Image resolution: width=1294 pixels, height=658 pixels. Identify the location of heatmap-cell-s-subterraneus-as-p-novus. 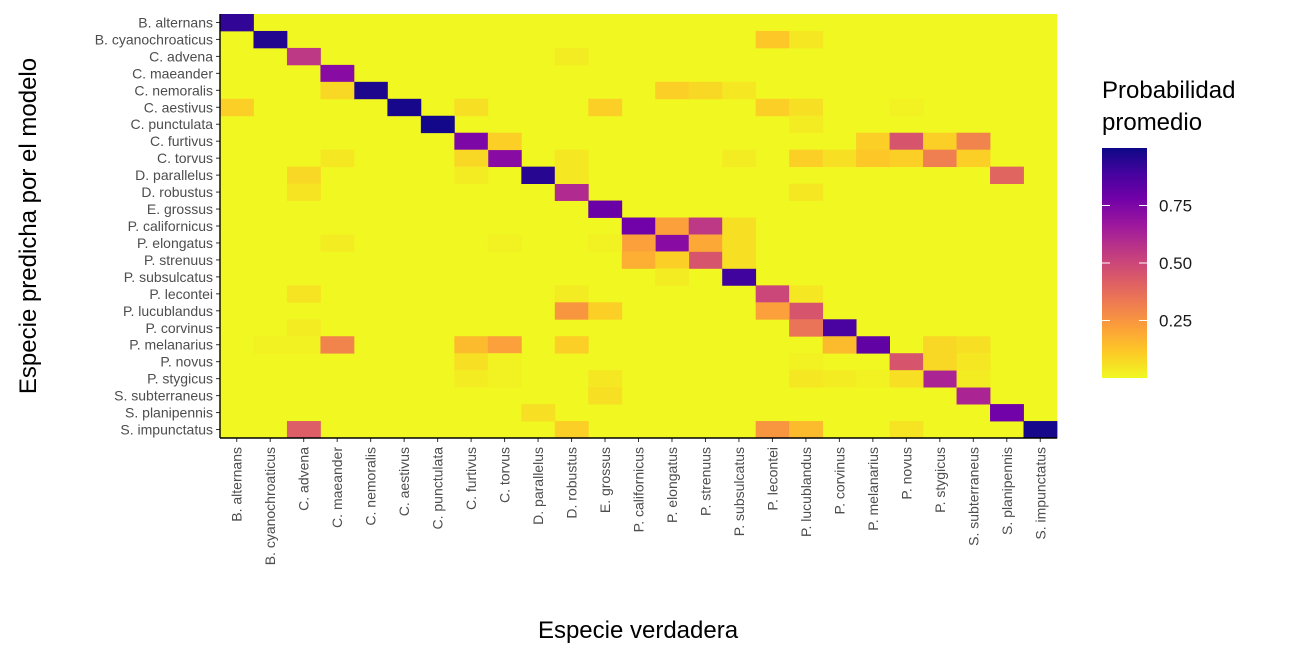
(973, 362).